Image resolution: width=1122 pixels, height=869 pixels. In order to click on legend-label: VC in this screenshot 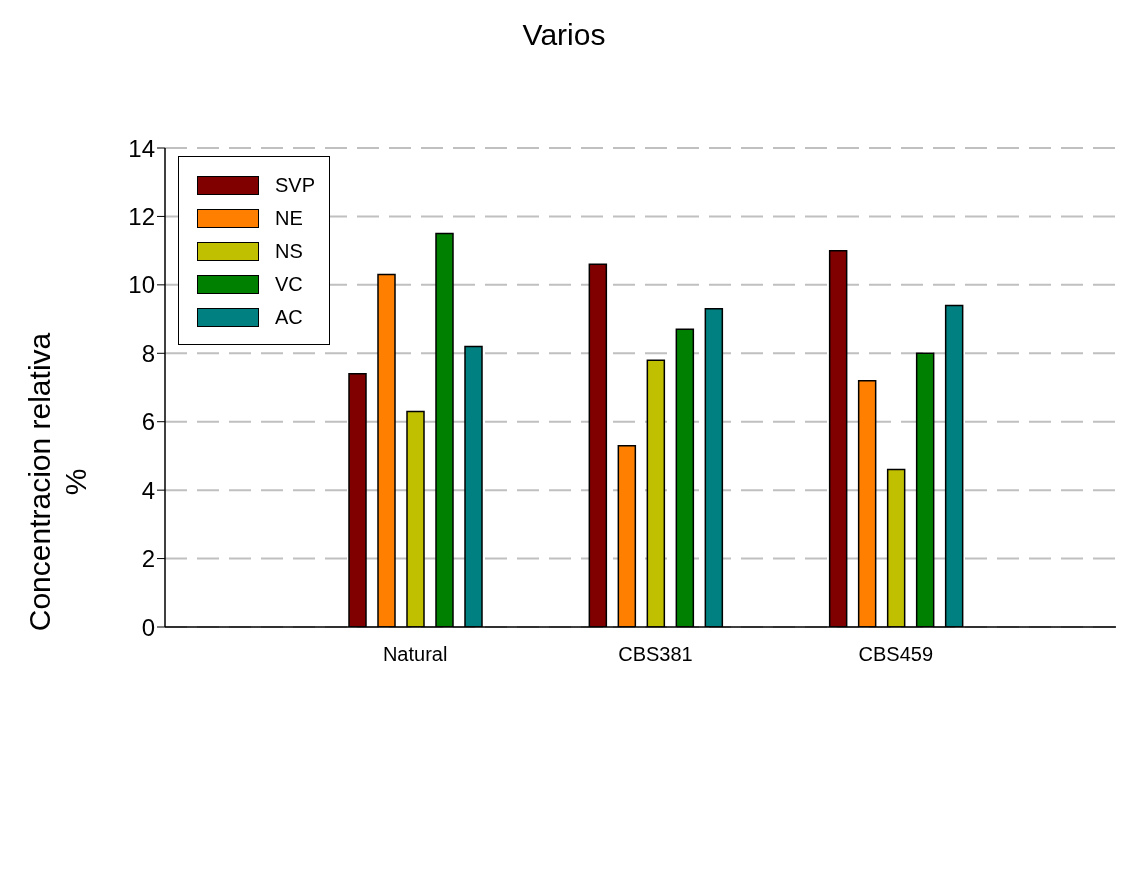, I will do `click(289, 284)`.